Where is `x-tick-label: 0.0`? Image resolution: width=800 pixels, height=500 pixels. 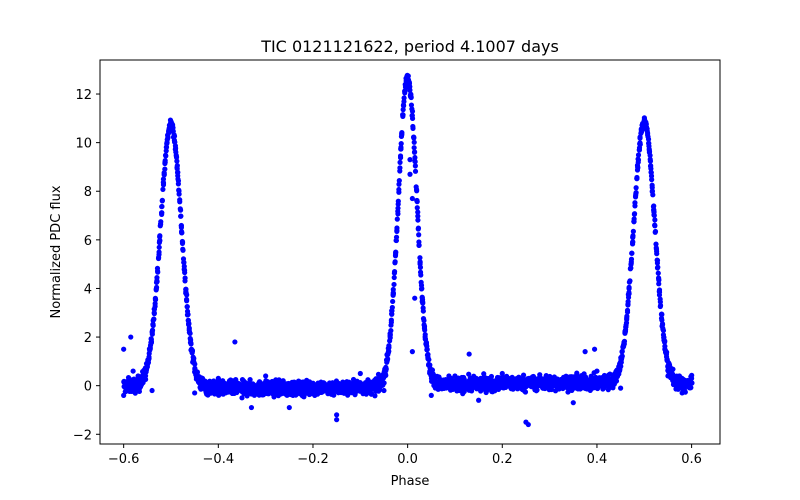 x-tick-label: 0.0 is located at coordinates (407, 459).